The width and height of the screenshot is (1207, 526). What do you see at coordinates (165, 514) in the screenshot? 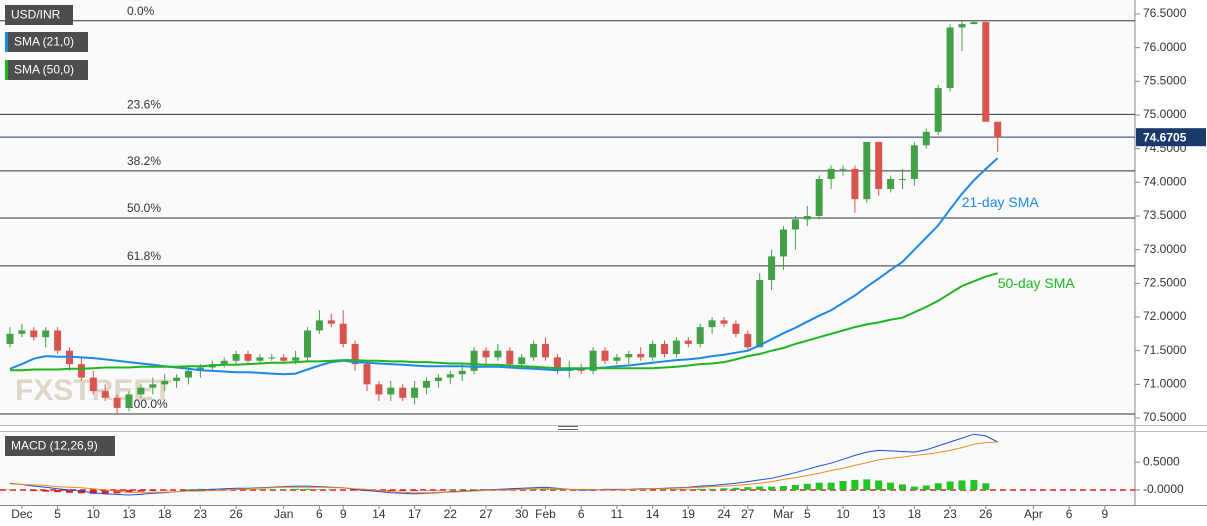
I see `x-tick-label: 18` at bounding box center [165, 514].